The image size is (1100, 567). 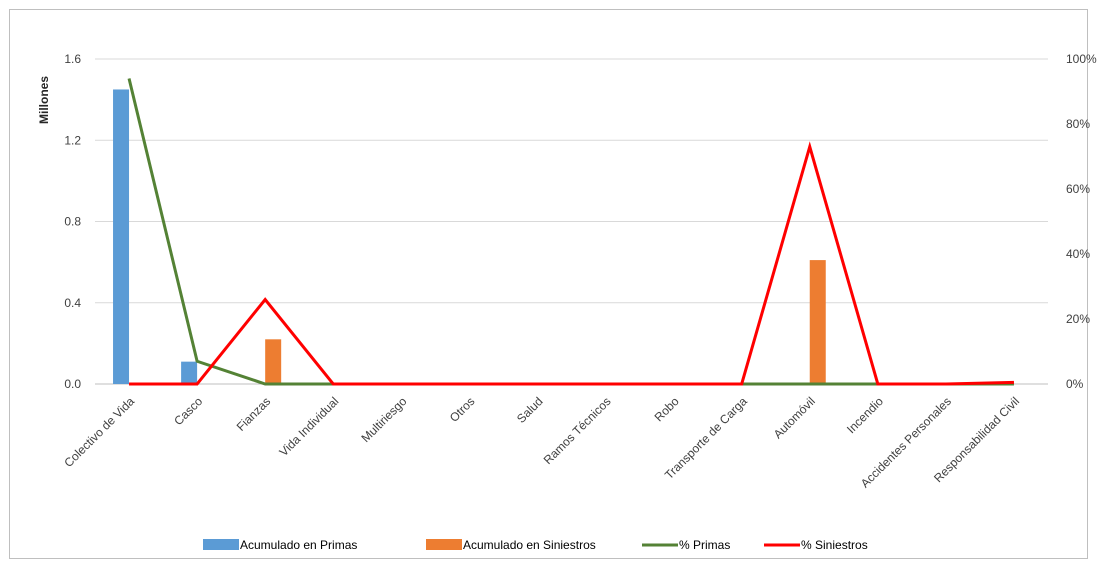 What do you see at coordinates (99, 432) in the screenshot?
I see `x-category-label: Colectivo de Vida` at bounding box center [99, 432].